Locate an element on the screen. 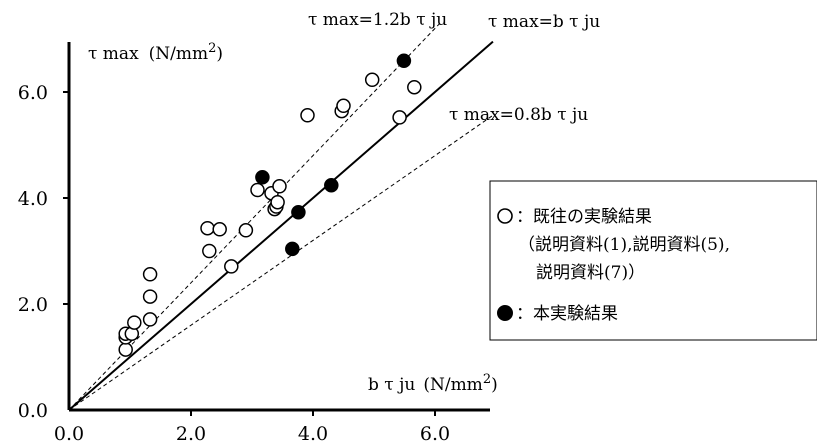 Image resolution: width=817 pixels, height=448 pixels. legend-entry-2-line-1: ：本実験結果 is located at coordinates (567, 314).